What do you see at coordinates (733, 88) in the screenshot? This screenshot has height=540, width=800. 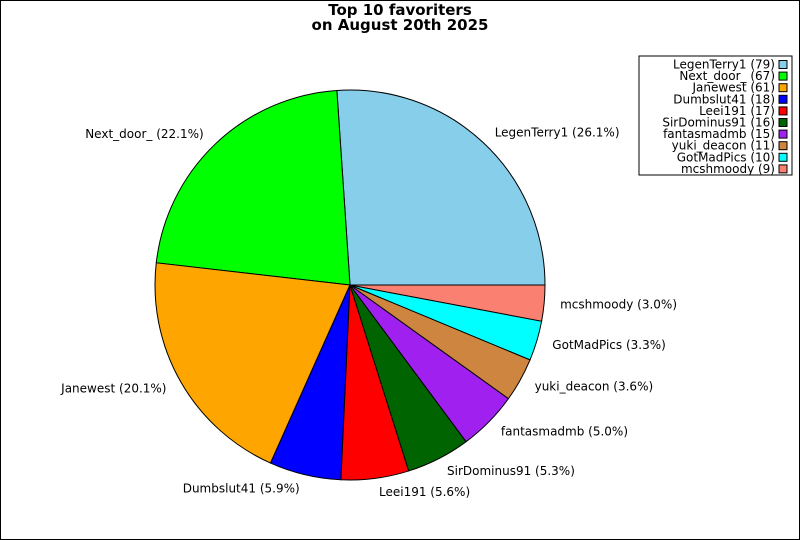 I see `legend-entry-label: Janewest (61)` at bounding box center [733, 88].